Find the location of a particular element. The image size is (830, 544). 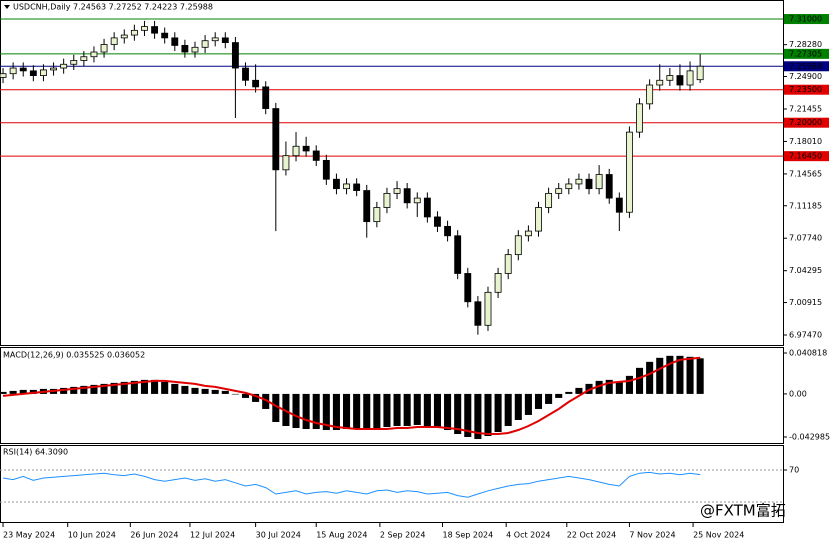

y-tick-label: 6.97470 is located at coordinates (805, 335).